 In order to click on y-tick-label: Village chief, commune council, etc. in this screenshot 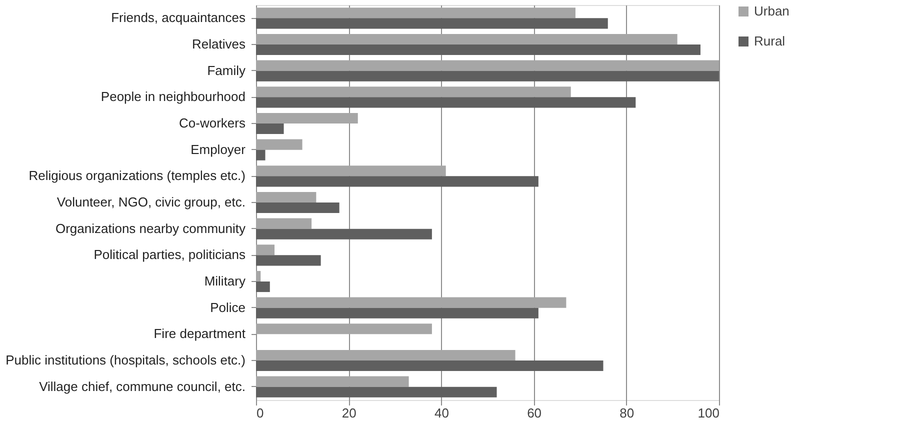, I will do `click(142, 386)`.